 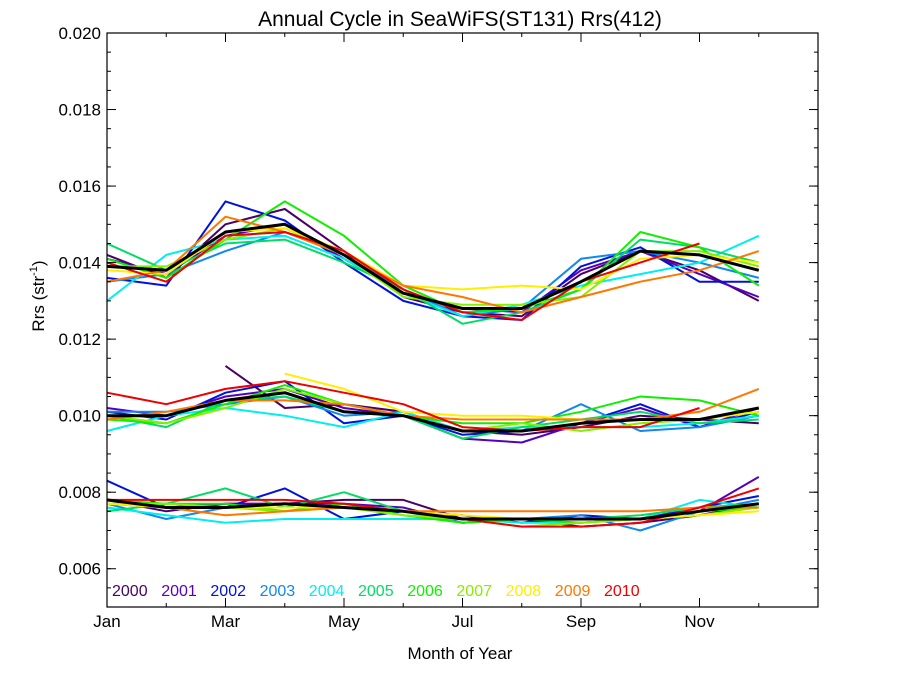 I want to click on y-tick-label: 0.008, so click(x=79, y=492).